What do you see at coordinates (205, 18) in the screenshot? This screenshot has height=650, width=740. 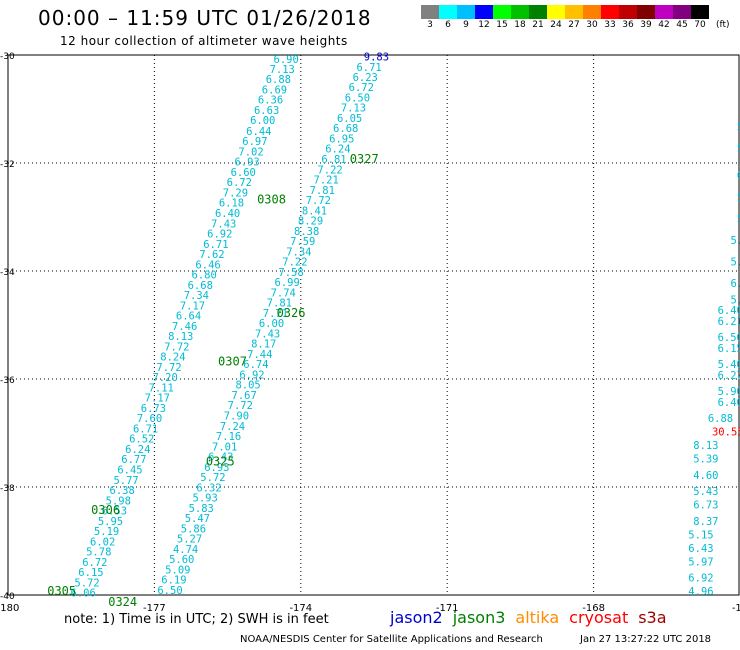 I see `chart-title: 00:00 – 11:59 UTC 01/26/2018` at bounding box center [205, 18].